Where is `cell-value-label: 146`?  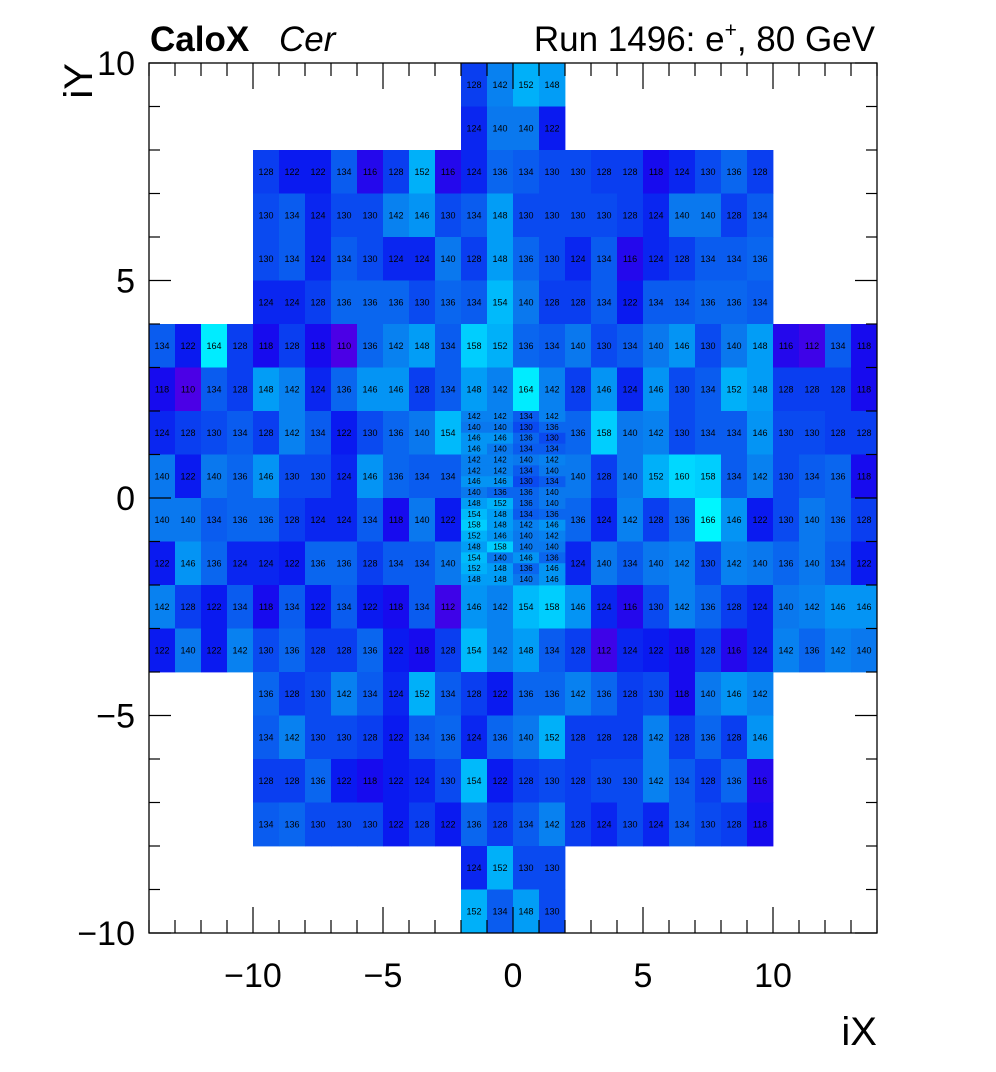 cell-value-label: 146 is located at coordinates (474, 449).